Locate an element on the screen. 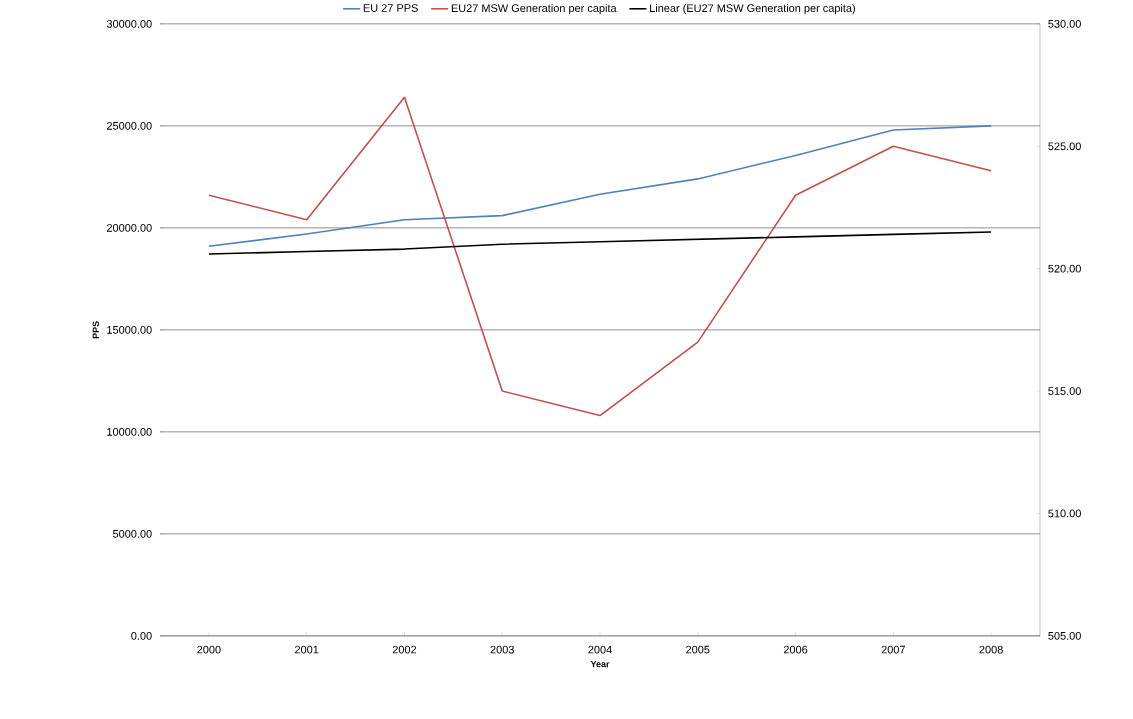  y2-tick-label: 515.00 is located at coordinates (1064, 391).